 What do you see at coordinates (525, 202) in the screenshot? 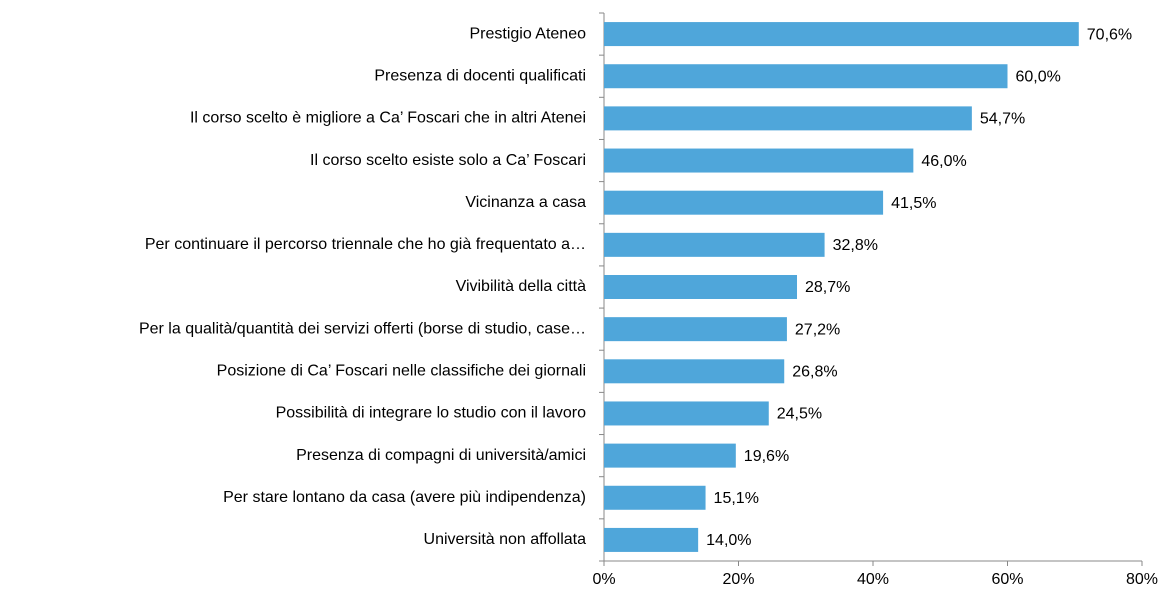
I see `category-label: Vicinanza a casa` at bounding box center [525, 202].